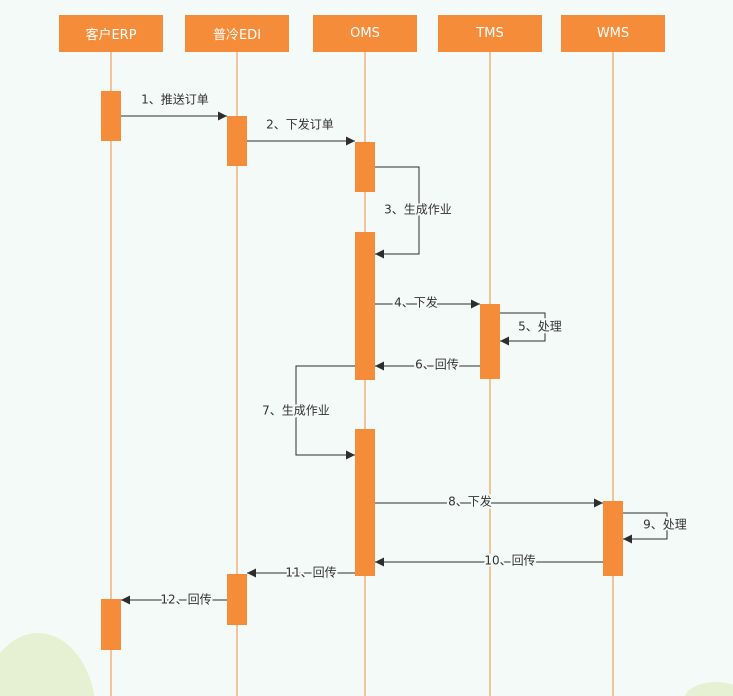 The height and width of the screenshot is (696, 733). I want to click on message-label-6: 6、回传, so click(437, 364).